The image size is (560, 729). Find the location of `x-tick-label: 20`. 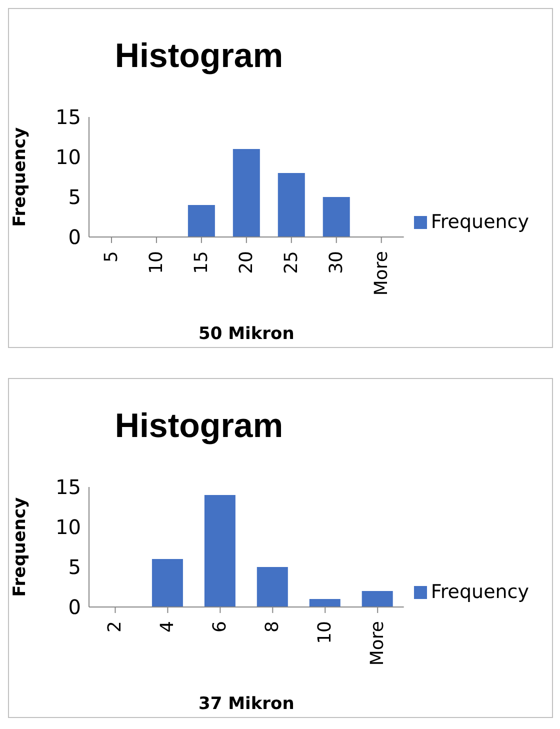

x-tick-label: 20 is located at coordinates (246, 262).